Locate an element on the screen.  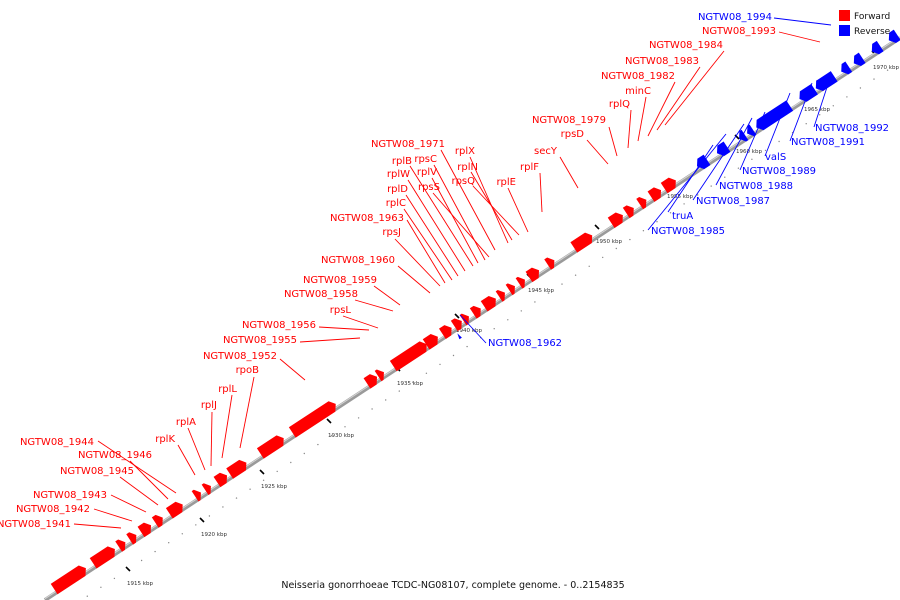
gene-label-ngtw08-1989: NGTW08_1989 is located at coordinates (779, 171).